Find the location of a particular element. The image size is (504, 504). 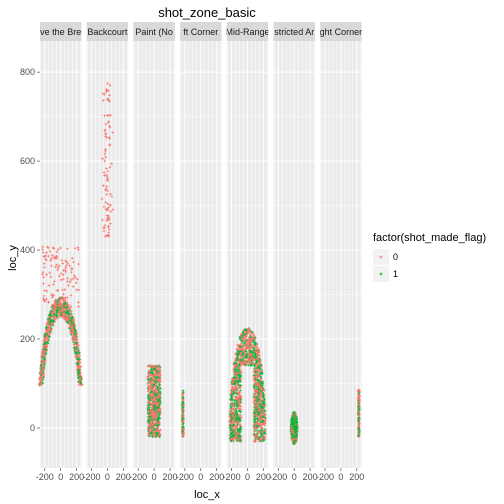

y-tick-label: 200 is located at coordinates (27, 339).